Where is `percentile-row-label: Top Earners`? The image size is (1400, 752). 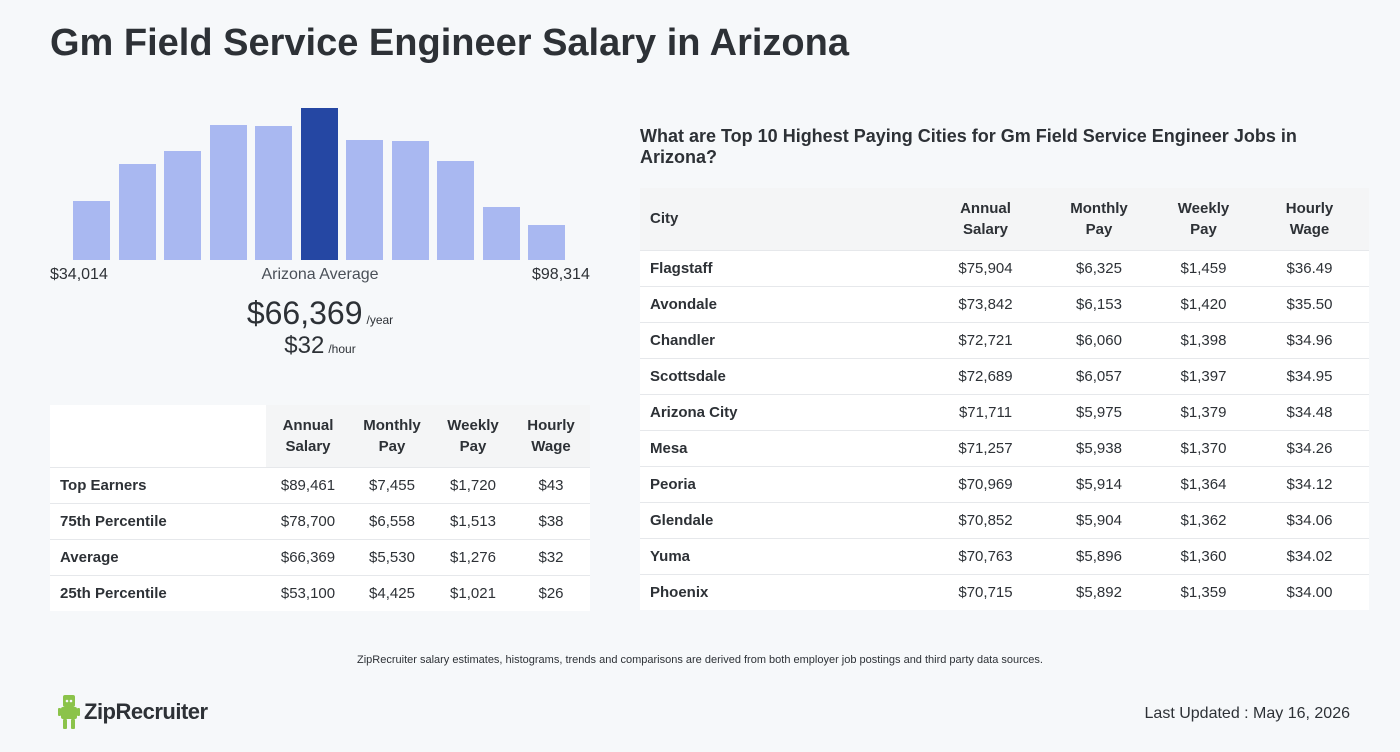 percentile-row-label: Top Earners is located at coordinates (158, 484).